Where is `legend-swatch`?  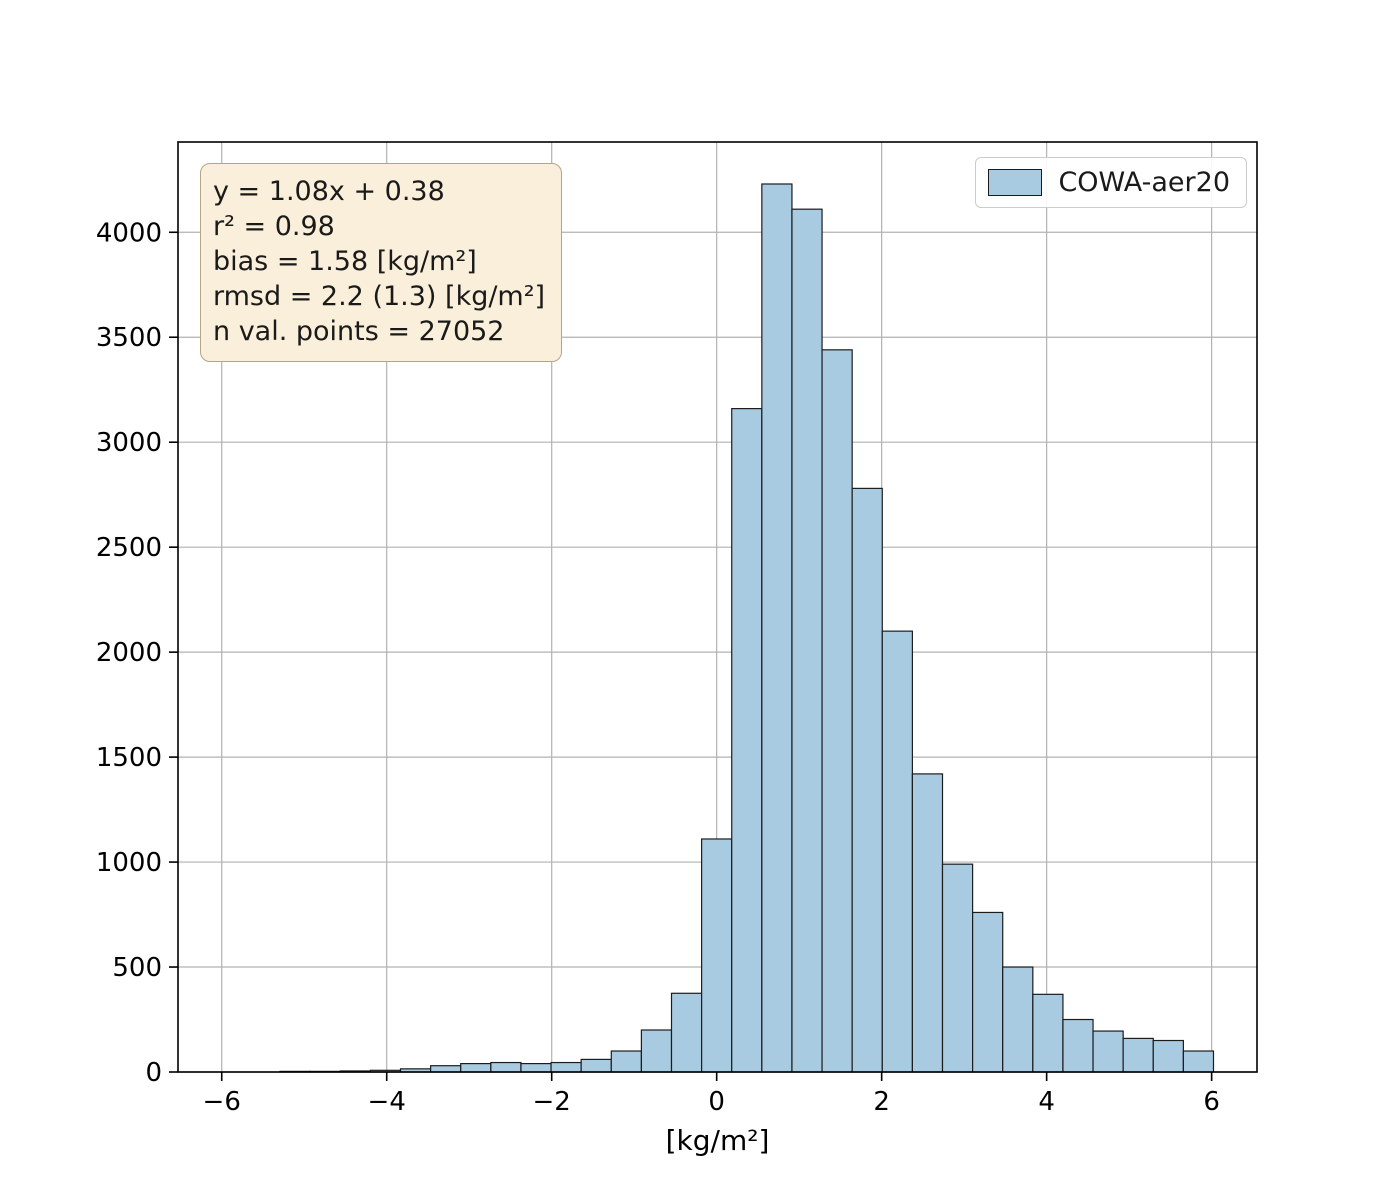 legend-swatch is located at coordinates (1015, 182).